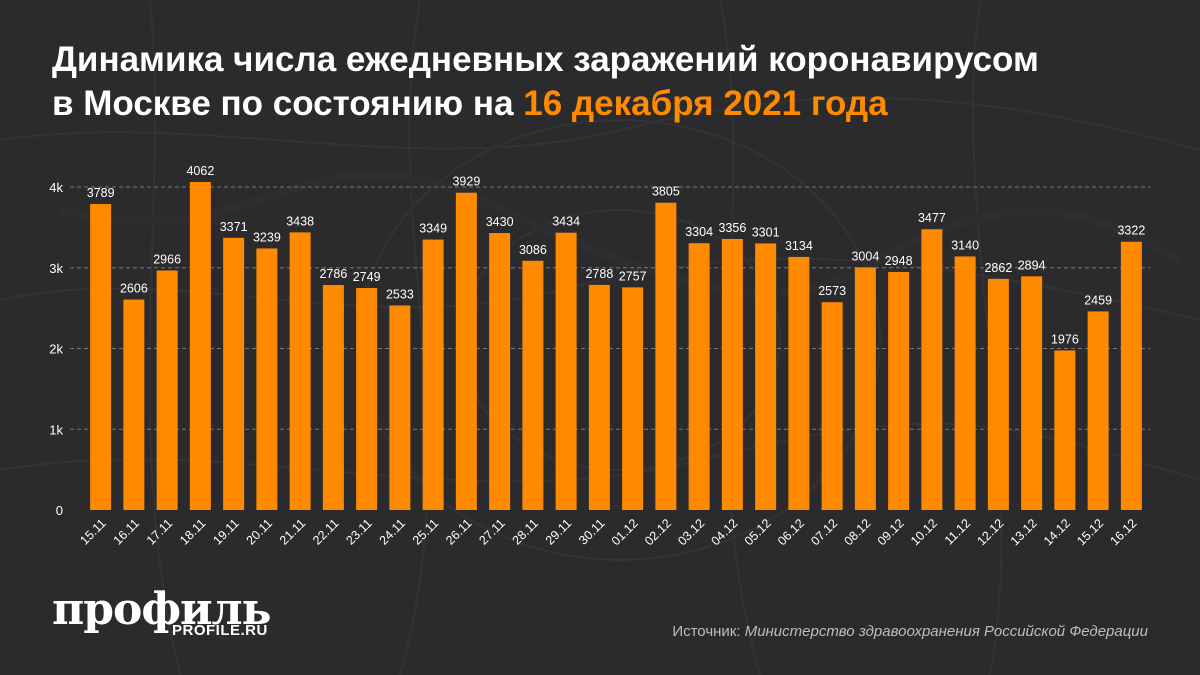 This screenshot has height=675, width=1200. Describe the element at coordinates (56, 349) in the screenshot. I see `y-tick-label: 2k` at that location.